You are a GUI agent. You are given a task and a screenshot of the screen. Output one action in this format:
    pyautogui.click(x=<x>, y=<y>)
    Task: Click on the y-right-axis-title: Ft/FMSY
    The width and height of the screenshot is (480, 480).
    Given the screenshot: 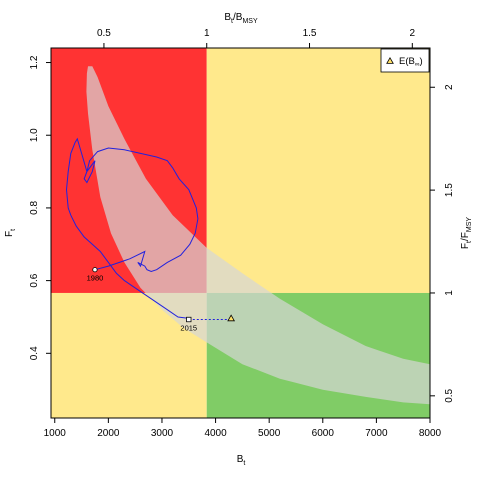 What is the action you would take?
    pyautogui.click(x=466, y=233)
    